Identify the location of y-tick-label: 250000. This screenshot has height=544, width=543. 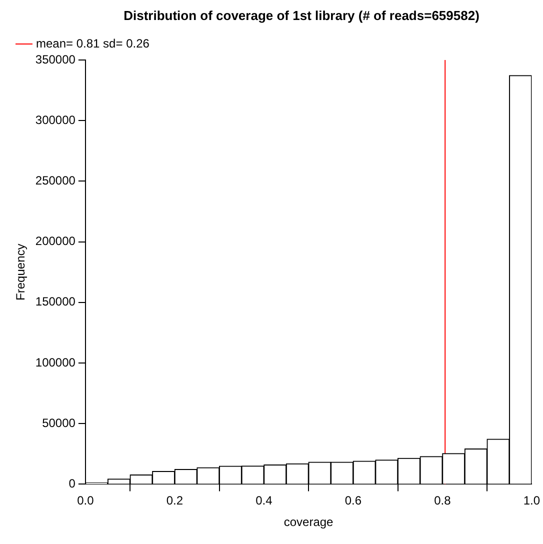
(55, 181).